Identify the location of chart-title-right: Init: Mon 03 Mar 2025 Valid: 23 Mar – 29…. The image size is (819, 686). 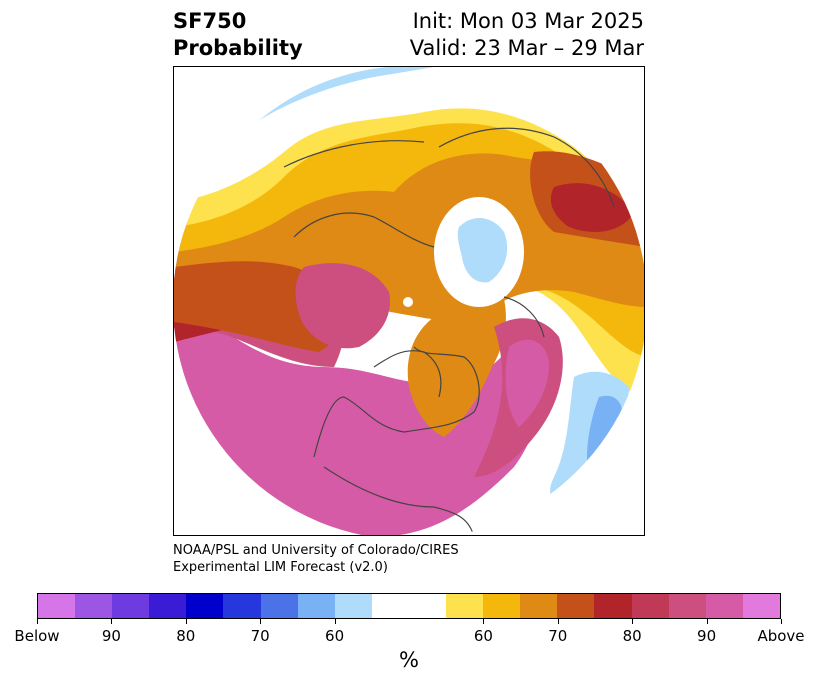
(527, 35).